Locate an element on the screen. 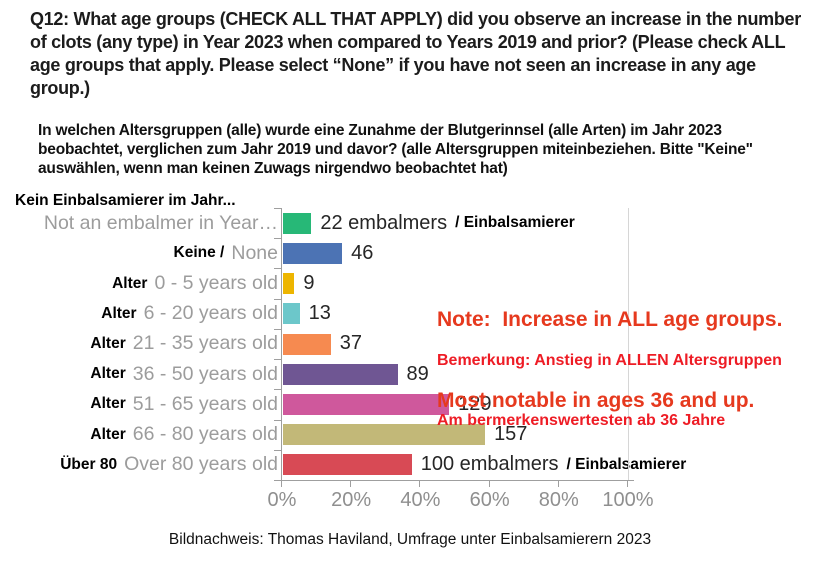 The image size is (820, 562). bar-value-label: 89 is located at coordinates (417, 373).